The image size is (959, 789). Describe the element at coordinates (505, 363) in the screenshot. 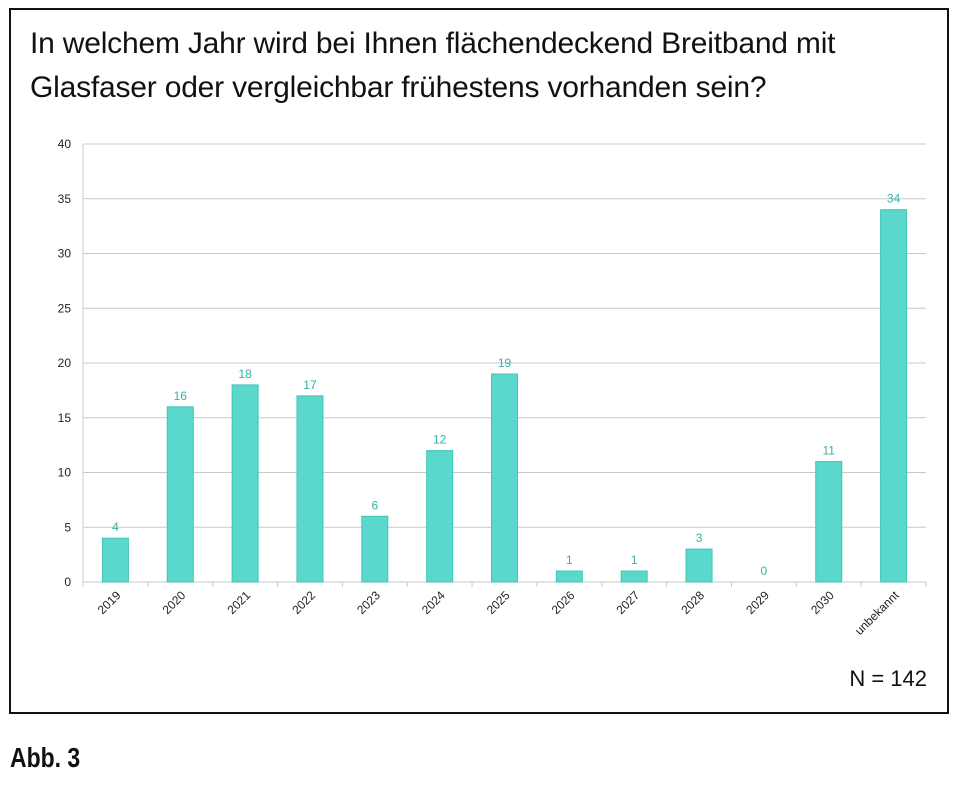

I see `data-label: 19` at that location.